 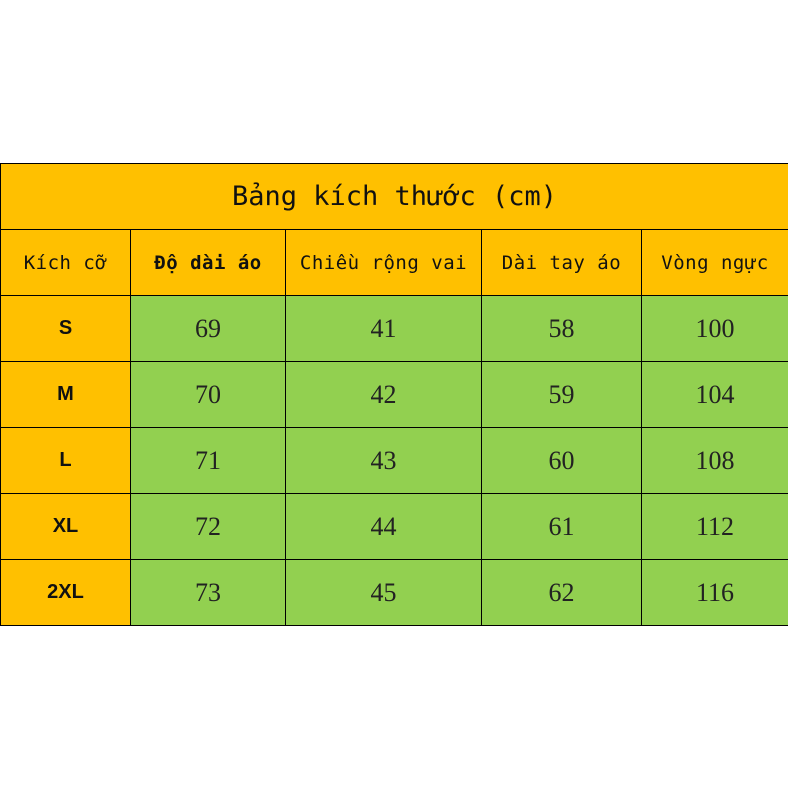 I want to click on table-row: XL 72 44 61 112, so click(x=394, y=526).